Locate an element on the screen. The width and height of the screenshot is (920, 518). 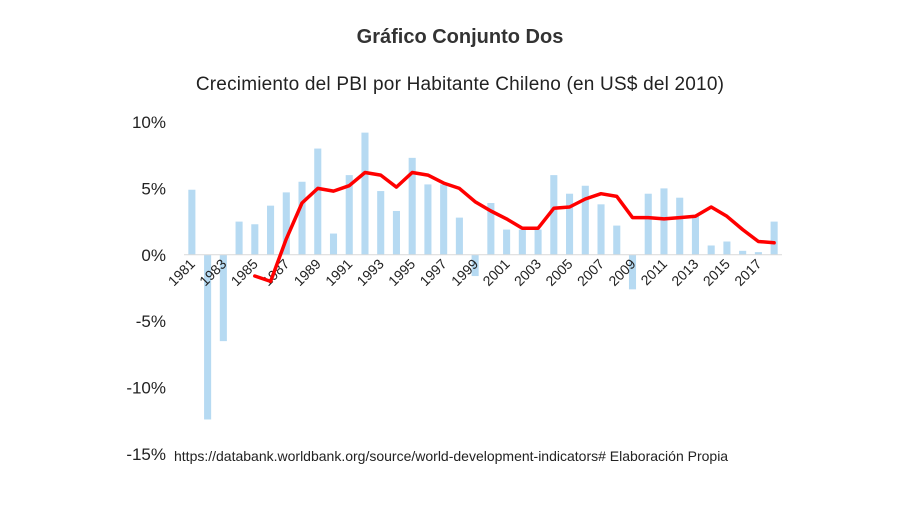
bar-2017 is located at coordinates (758, 253).